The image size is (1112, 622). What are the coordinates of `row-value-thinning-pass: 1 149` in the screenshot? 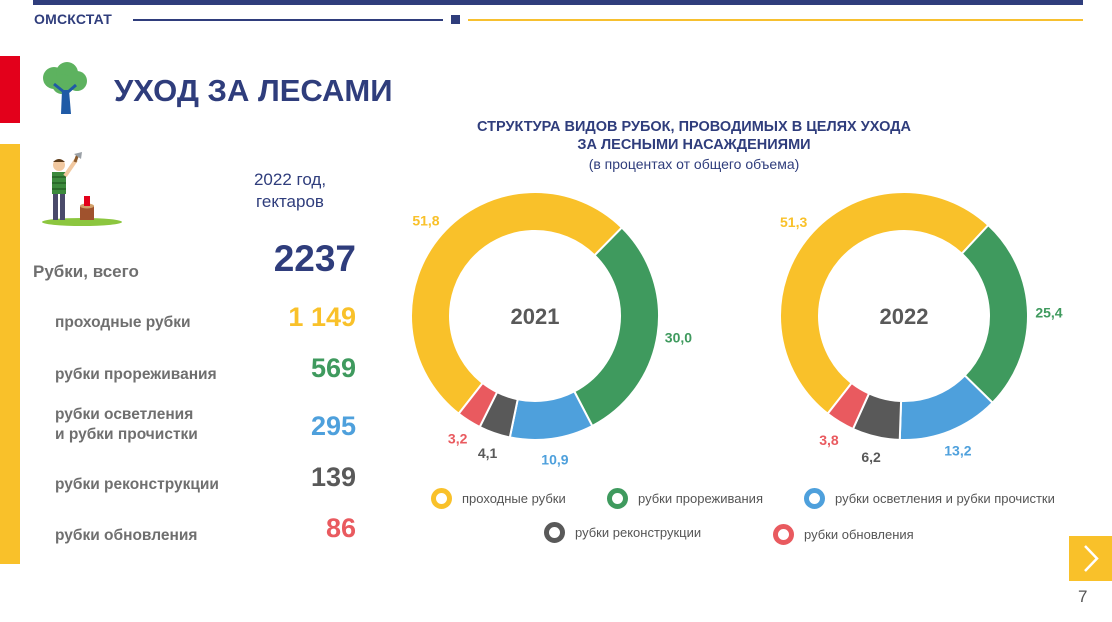 It's located at (322, 317).